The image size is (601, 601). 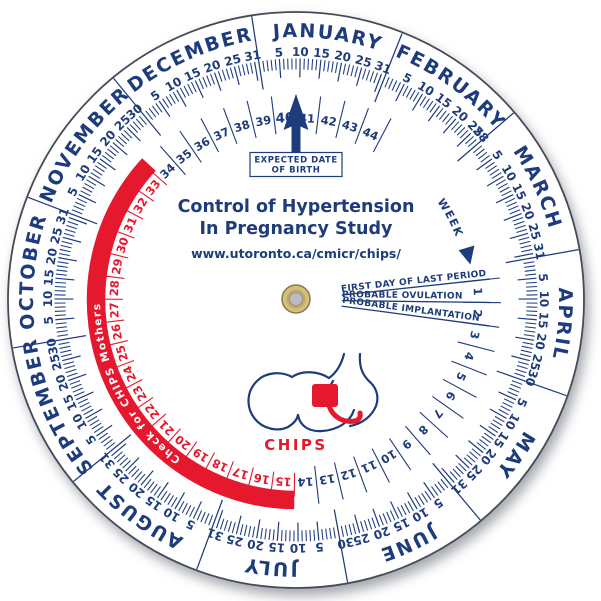 I want to click on day-number-july-5: 5, so click(x=320, y=547).